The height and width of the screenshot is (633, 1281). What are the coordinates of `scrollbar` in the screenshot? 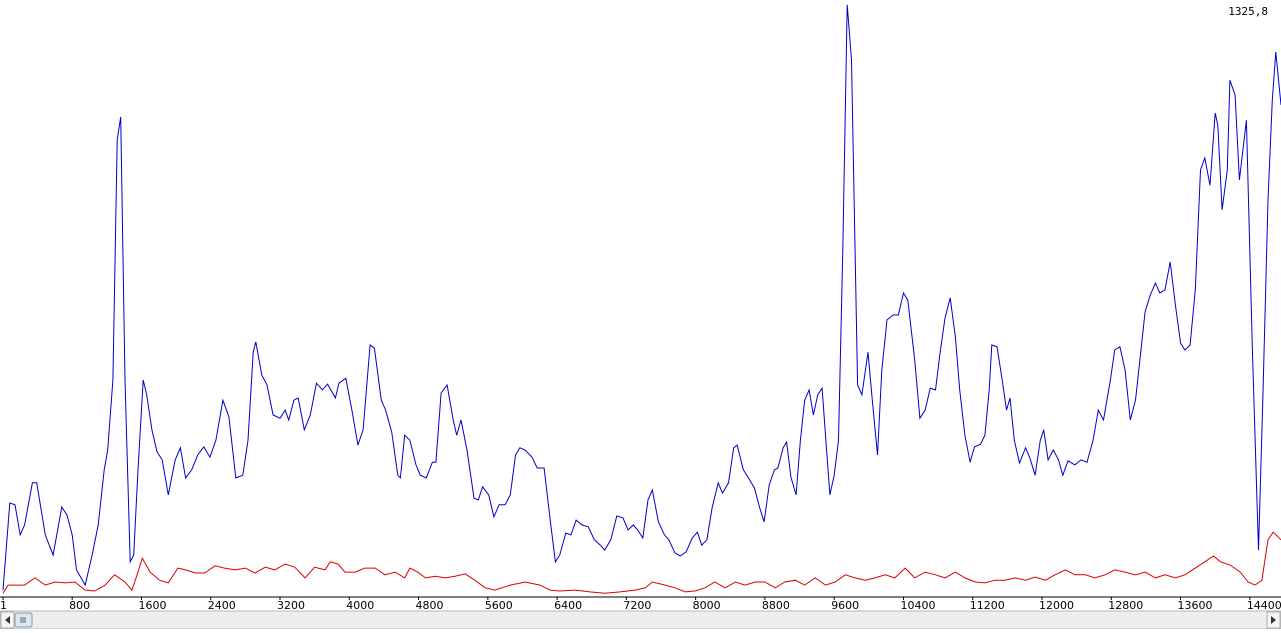 It's located at (640, 620).